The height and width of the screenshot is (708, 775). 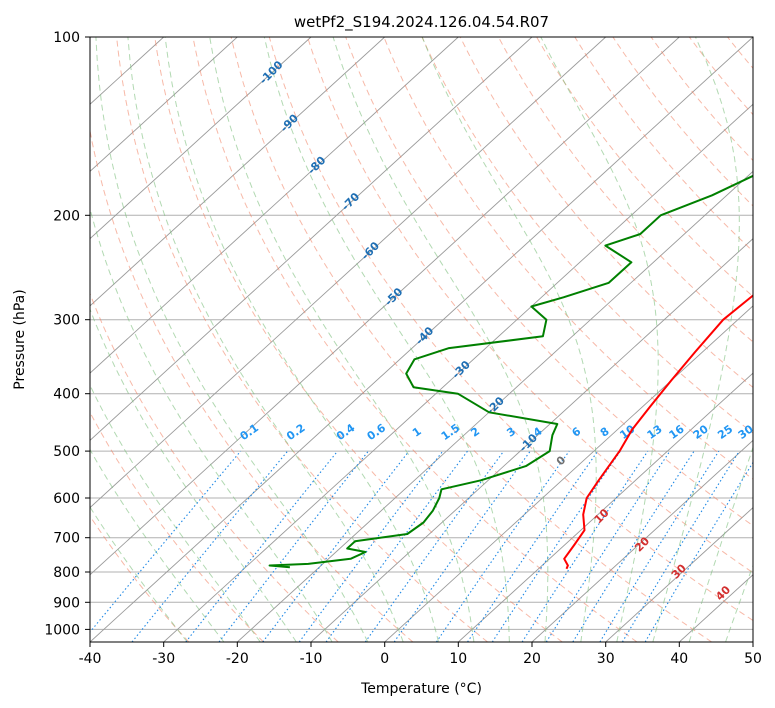 I want to click on chart-title: wetPf2_S194.2024.126.04.54.R07, so click(x=421, y=22).